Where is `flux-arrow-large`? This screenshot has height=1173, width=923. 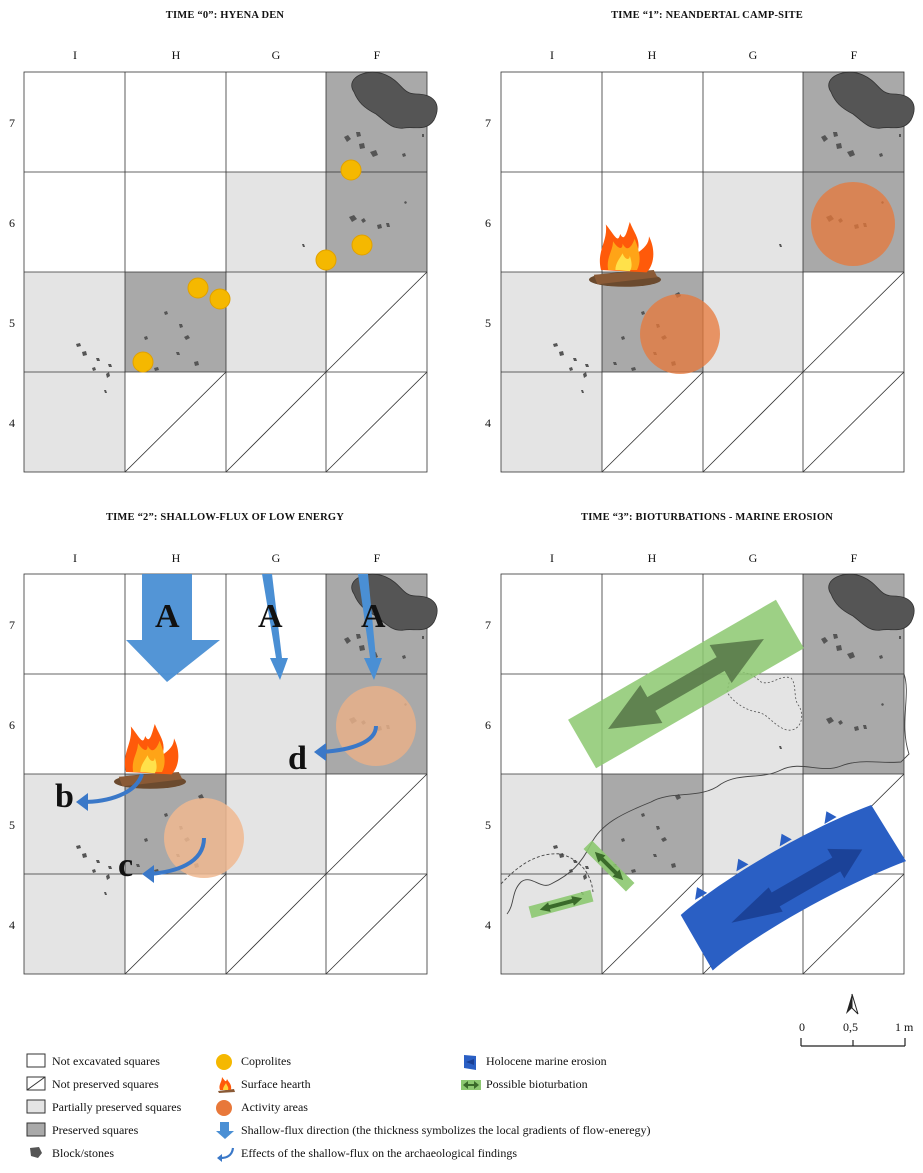
flux-arrow-large is located at coordinates (173, 628).